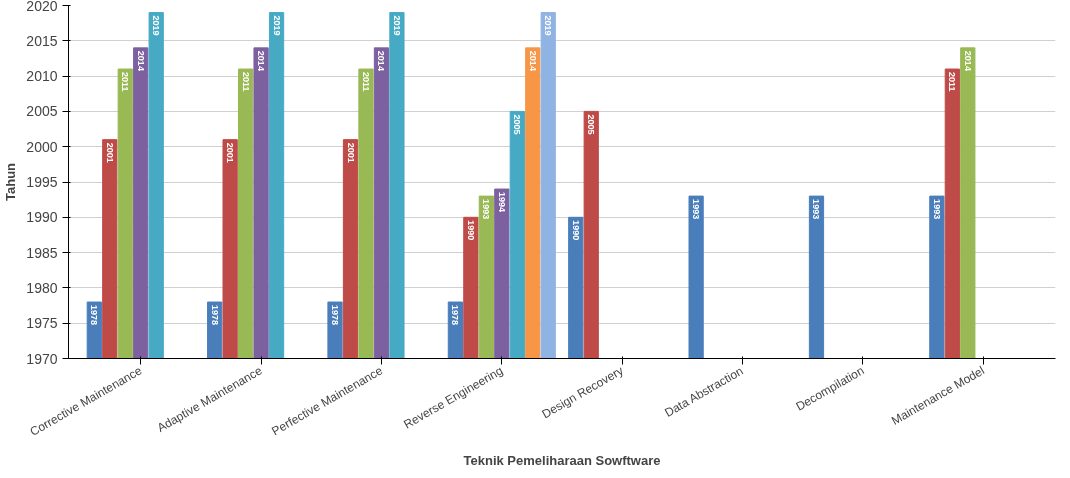 This screenshot has height=478, width=1070. What do you see at coordinates (42, 323) in the screenshot?
I see `y-tick-label: 1975` at bounding box center [42, 323].